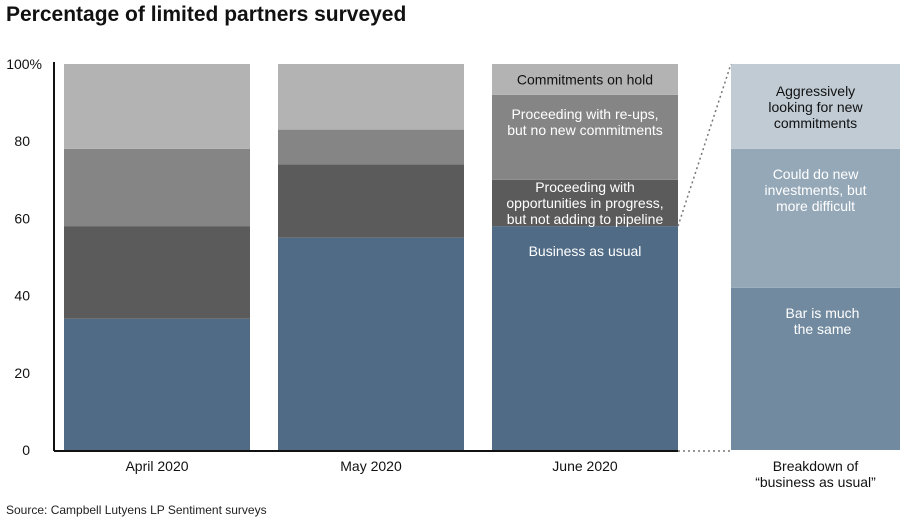 The width and height of the screenshot is (900, 521). Describe the element at coordinates (585, 219) in the screenshot. I see `segment-label-line: but not adding to pipeline` at that location.